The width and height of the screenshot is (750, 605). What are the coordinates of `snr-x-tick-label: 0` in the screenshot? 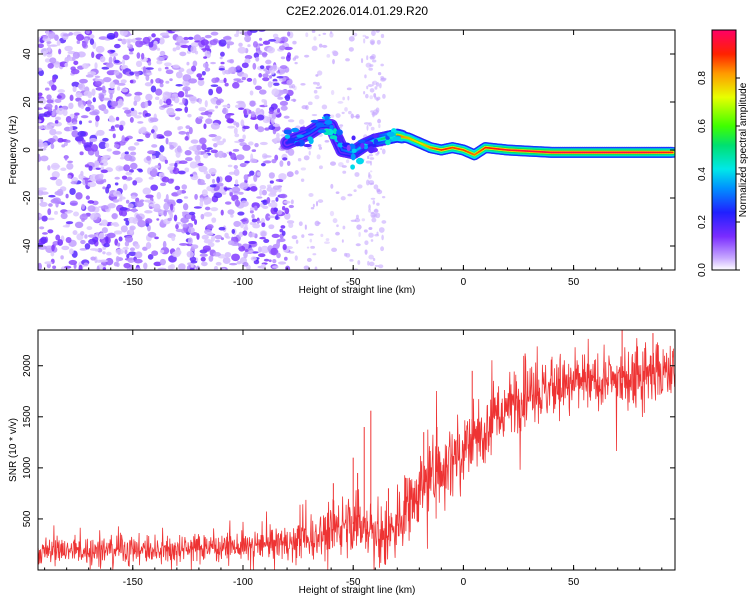 It's located at (464, 582).